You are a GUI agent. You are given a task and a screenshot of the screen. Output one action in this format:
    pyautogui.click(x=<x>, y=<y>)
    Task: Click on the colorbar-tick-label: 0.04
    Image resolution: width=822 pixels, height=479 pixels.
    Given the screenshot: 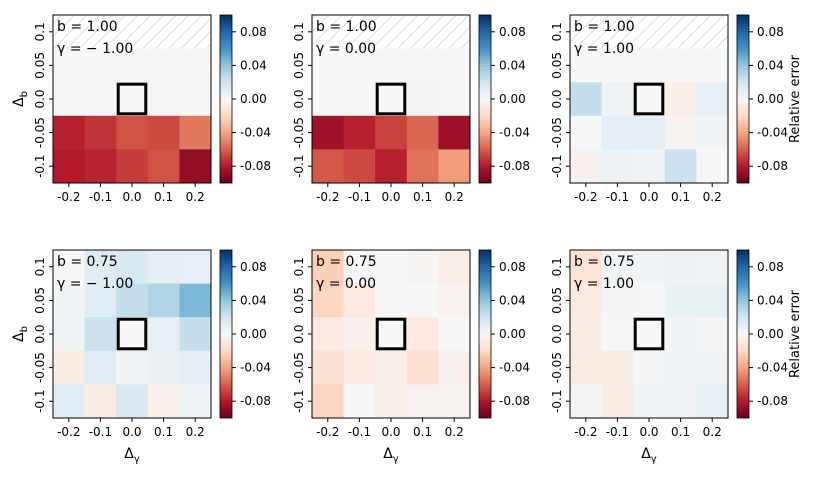 What is the action you would take?
    pyautogui.click(x=253, y=300)
    